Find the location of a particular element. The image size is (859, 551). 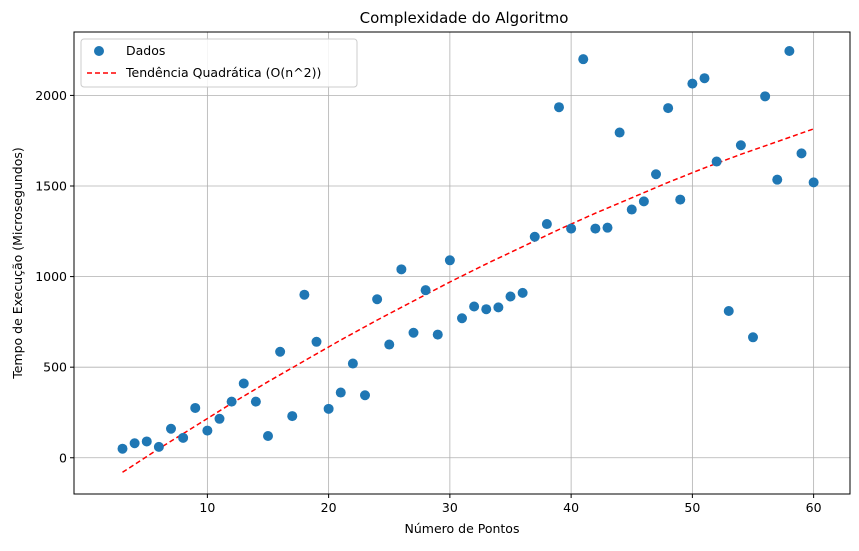

legend-label-trend: Tendência Quadrática (O(n^2)) is located at coordinates (223, 72).